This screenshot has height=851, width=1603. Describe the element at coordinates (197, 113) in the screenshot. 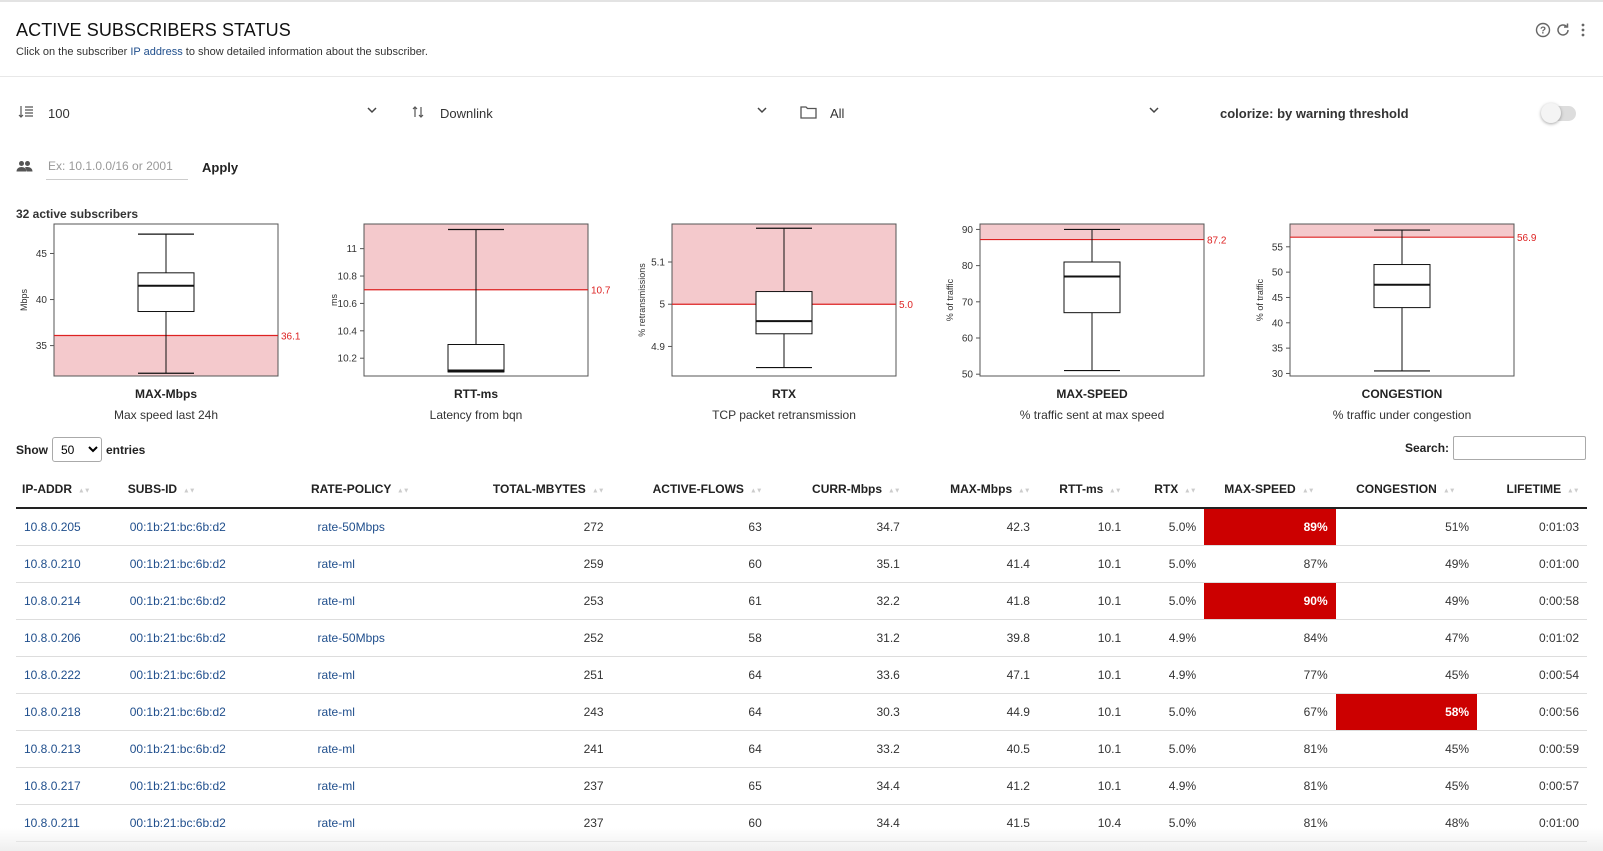

I see `limit-select: 100` at that location.